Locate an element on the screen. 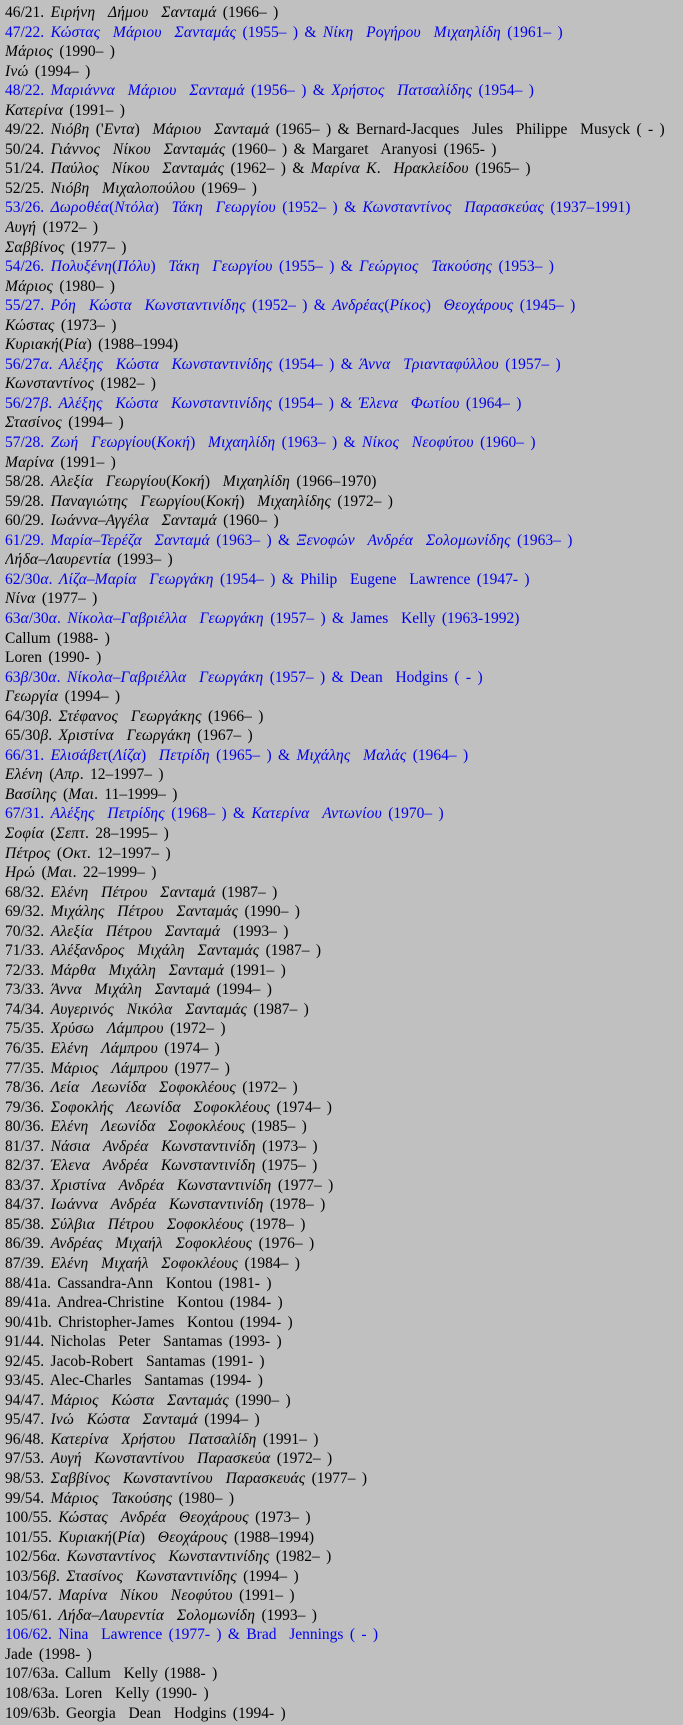 The height and width of the screenshot is (1725, 683). entry-line: 91/44. Nicholas Peter Santamas (1993- ) is located at coordinates (143, 1342).